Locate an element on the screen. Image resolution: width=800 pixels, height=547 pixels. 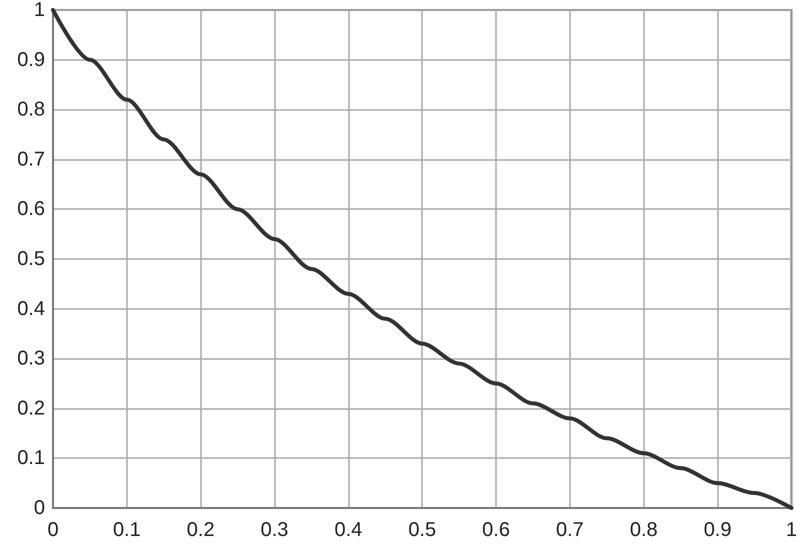
y-tick-label: 0.8 is located at coordinates (31, 109).